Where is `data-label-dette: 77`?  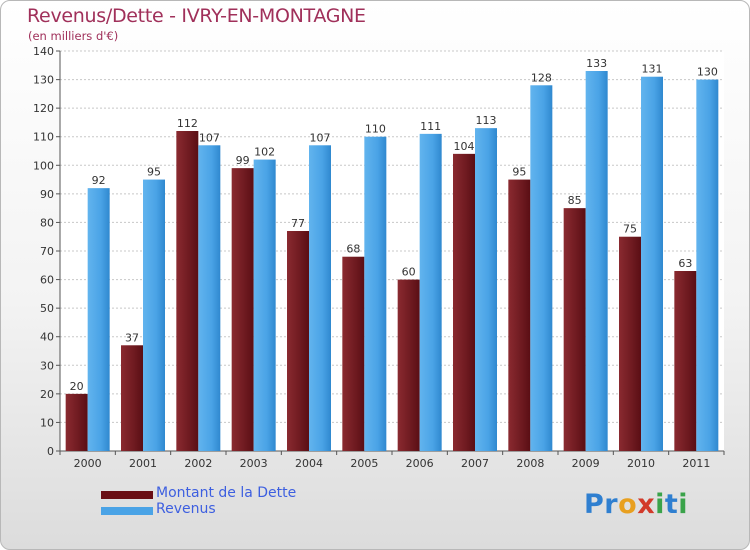 data-label-dette: 77 is located at coordinates (298, 223).